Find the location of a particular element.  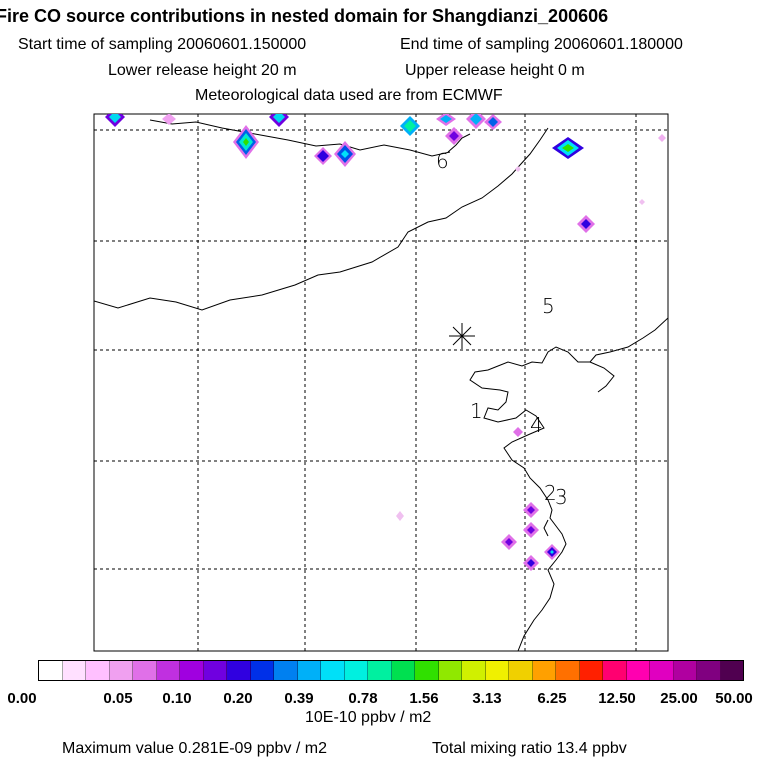

colorbar-unit: 10E-10 ppbv / m2 is located at coordinates (368, 717).